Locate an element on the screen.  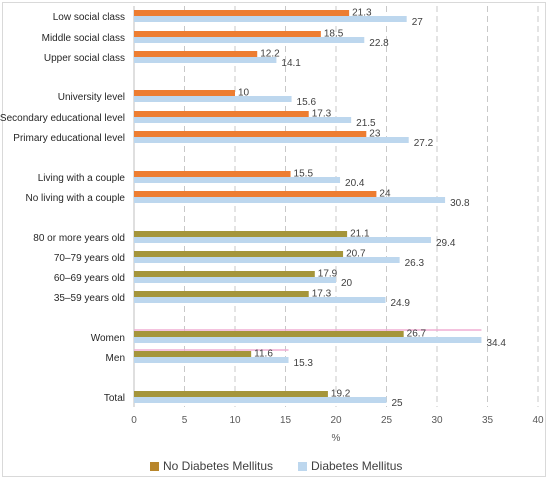
x-tick-label: 40 is located at coordinates (538, 420).